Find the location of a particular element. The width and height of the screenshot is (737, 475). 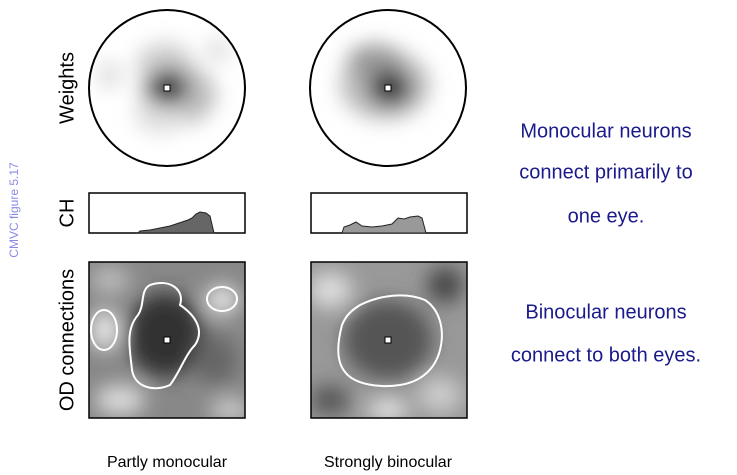

column-label: Partly monocular is located at coordinates (167, 462).